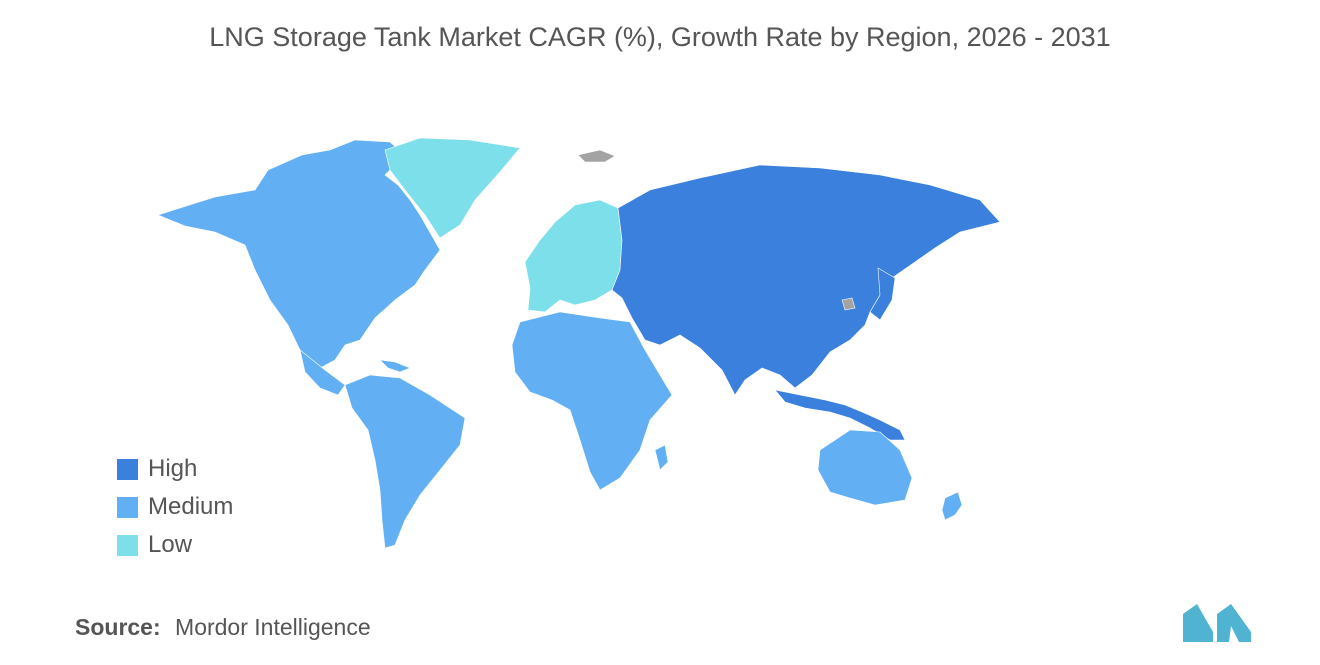 The image size is (1320, 665). Describe the element at coordinates (127, 469) in the screenshot. I see `legend-swatch-high` at that location.